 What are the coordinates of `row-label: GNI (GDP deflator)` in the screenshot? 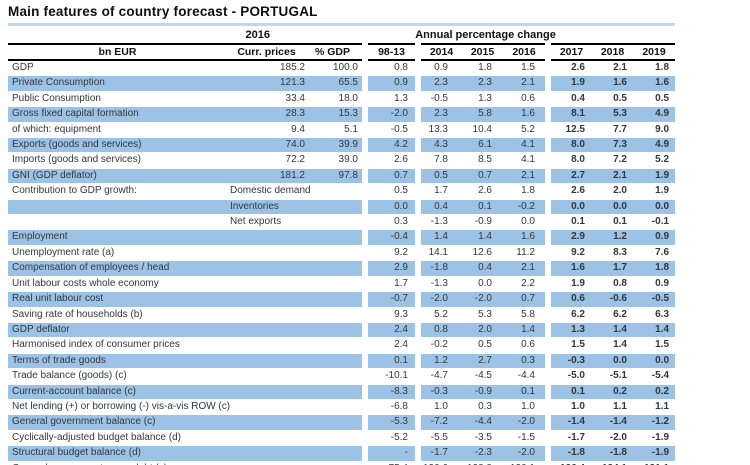 It's located at (118, 176).